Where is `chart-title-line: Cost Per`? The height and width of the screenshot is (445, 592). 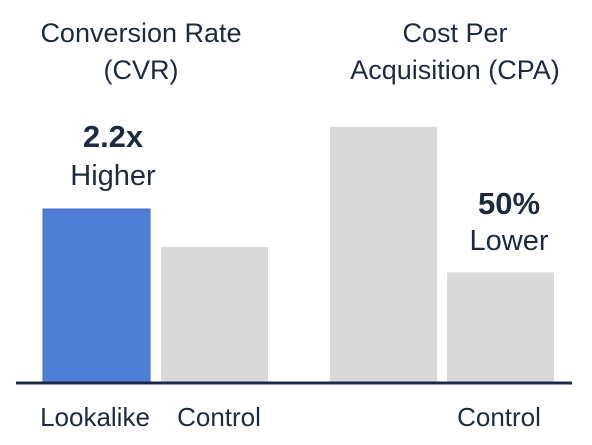
chart-title-line: Cost Per is located at coordinates (454, 33).